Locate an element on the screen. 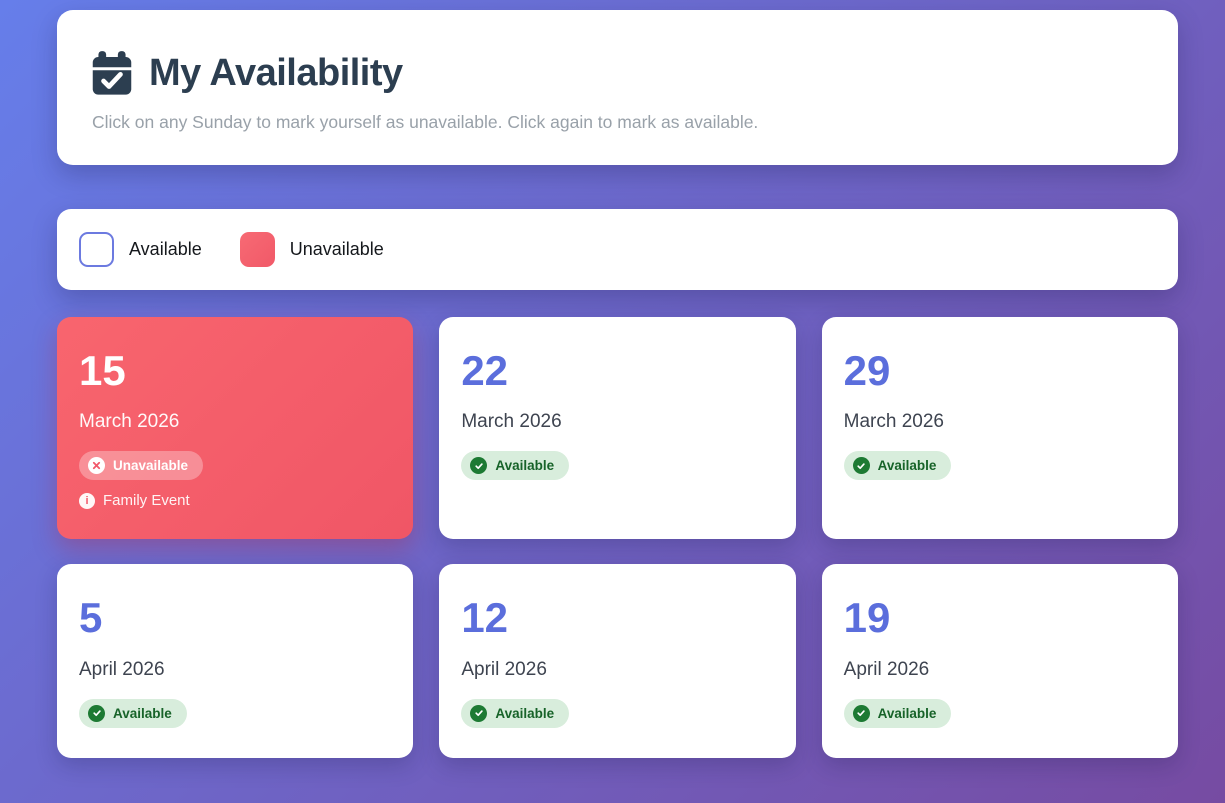 The image size is (1225, 803). header-title-row: My Availability is located at coordinates (617, 73).